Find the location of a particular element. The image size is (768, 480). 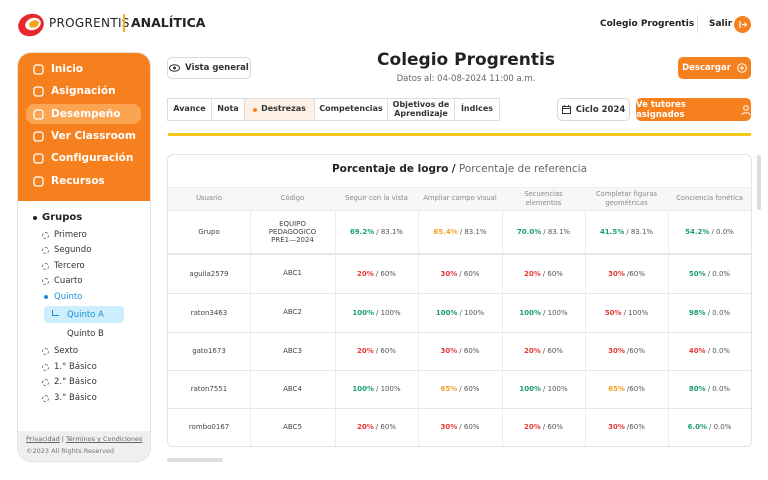

tab: Destrezas is located at coordinates (279, 109).